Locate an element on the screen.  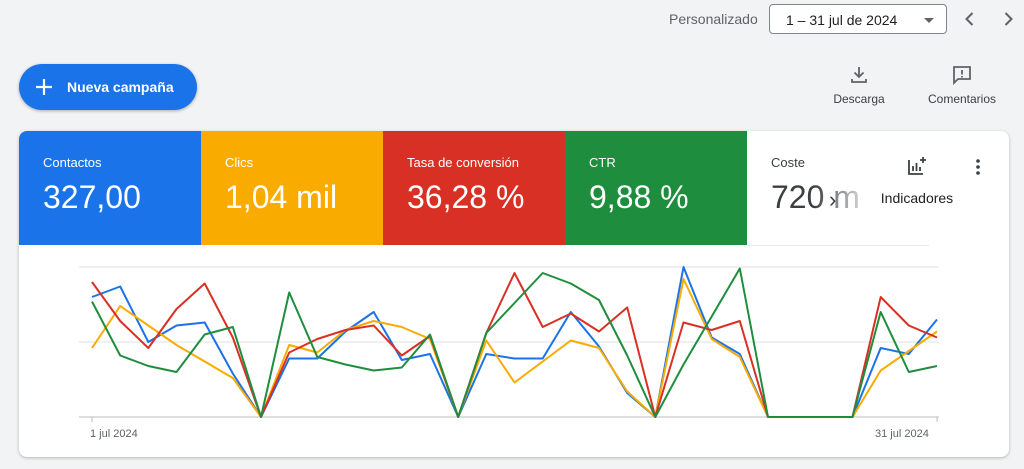
previous-period-button is located at coordinates (970, 19).